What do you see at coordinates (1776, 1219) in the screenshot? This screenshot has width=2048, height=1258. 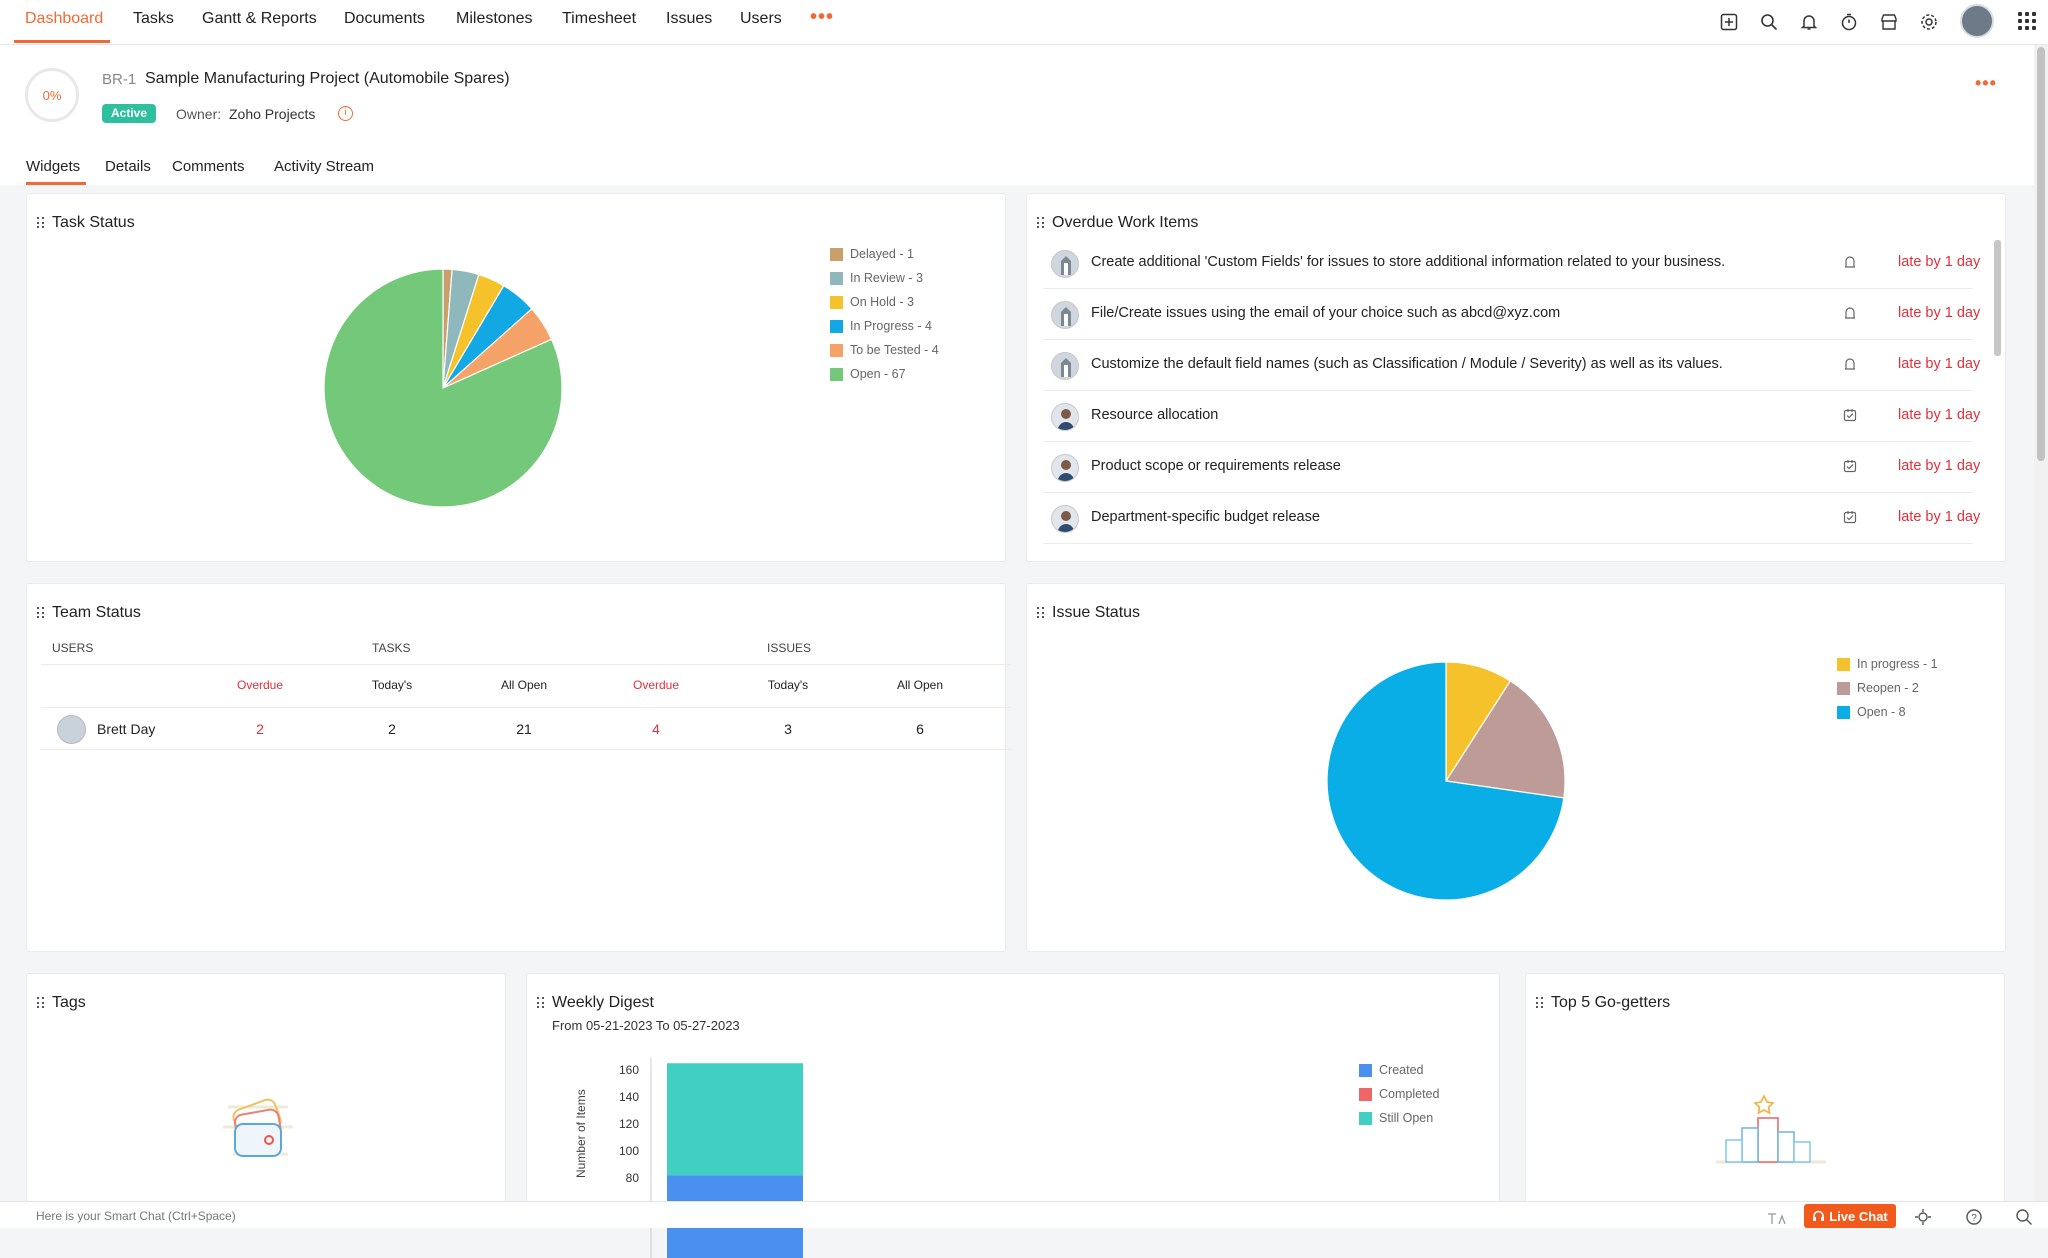 I see `translate-icon` at bounding box center [1776, 1219].